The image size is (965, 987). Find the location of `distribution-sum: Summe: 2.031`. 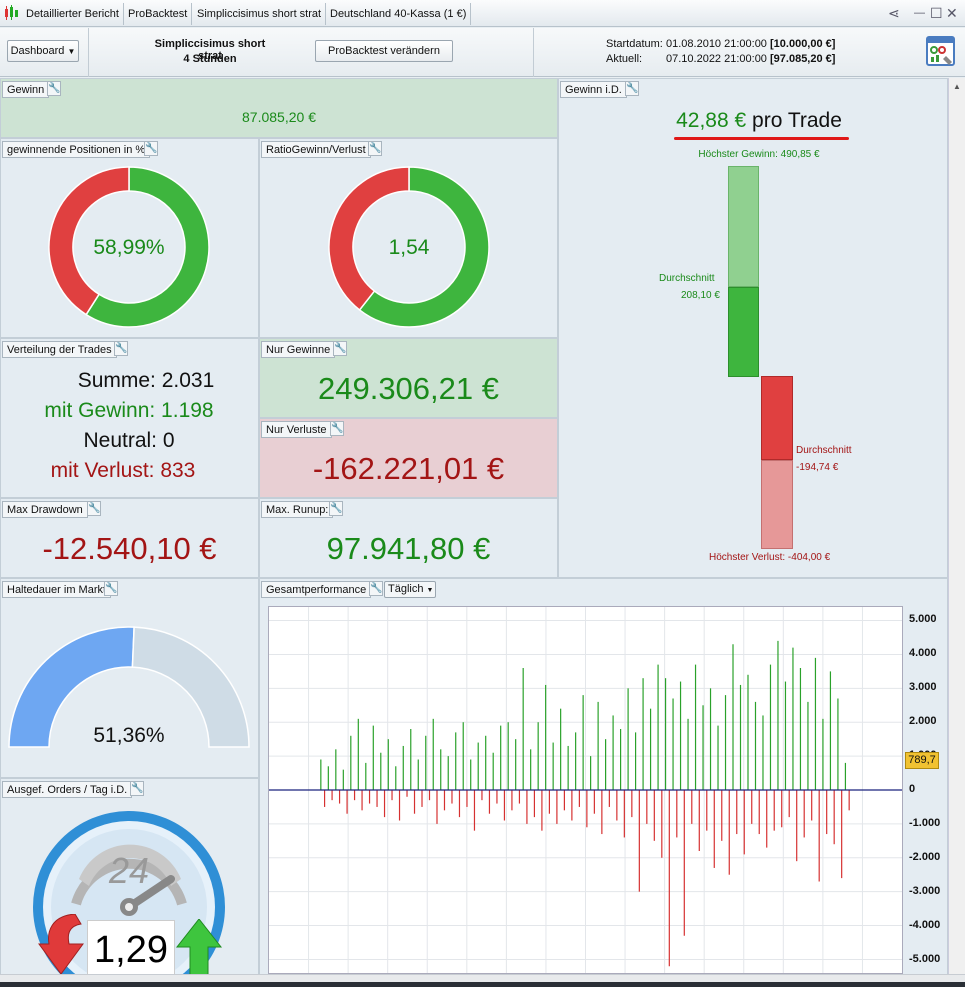

distribution-sum: Summe: 2.031 is located at coordinates (146, 380).